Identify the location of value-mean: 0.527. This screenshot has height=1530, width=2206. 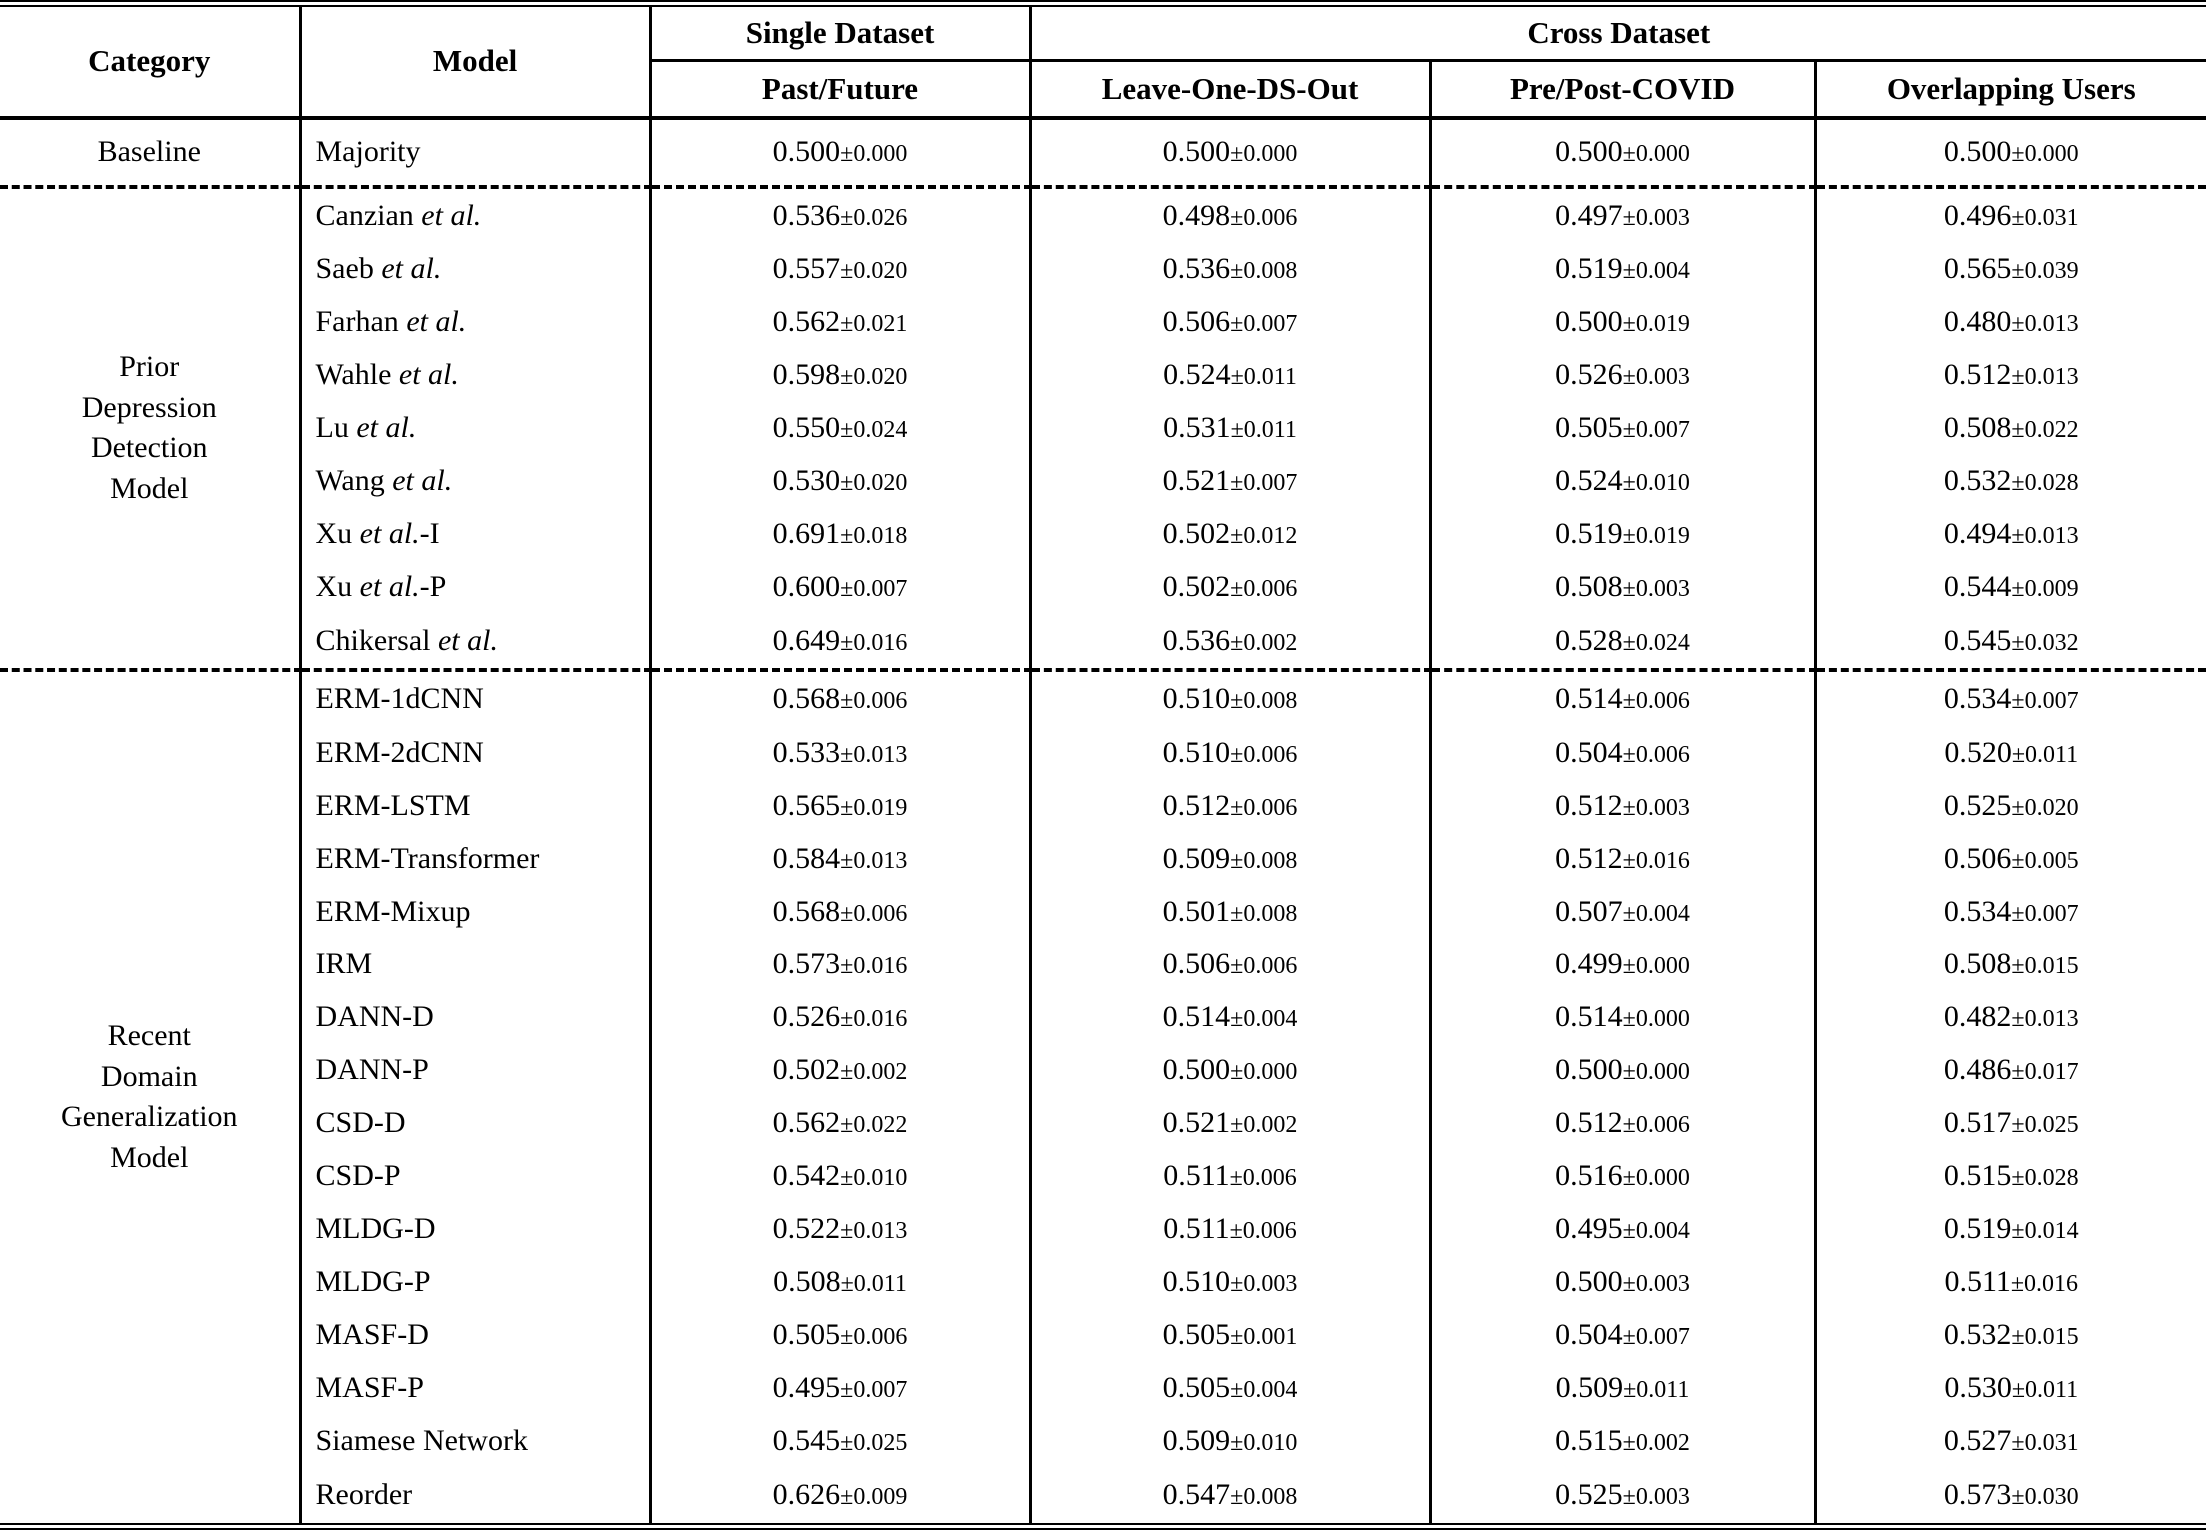
(1977, 1441).